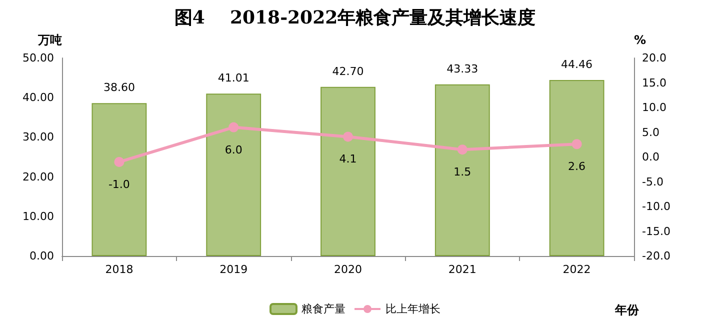 This screenshot has width=710, height=324. Describe the element at coordinates (324, 309) in the screenshot. I see `legend-label: 粮食产量` at that location.